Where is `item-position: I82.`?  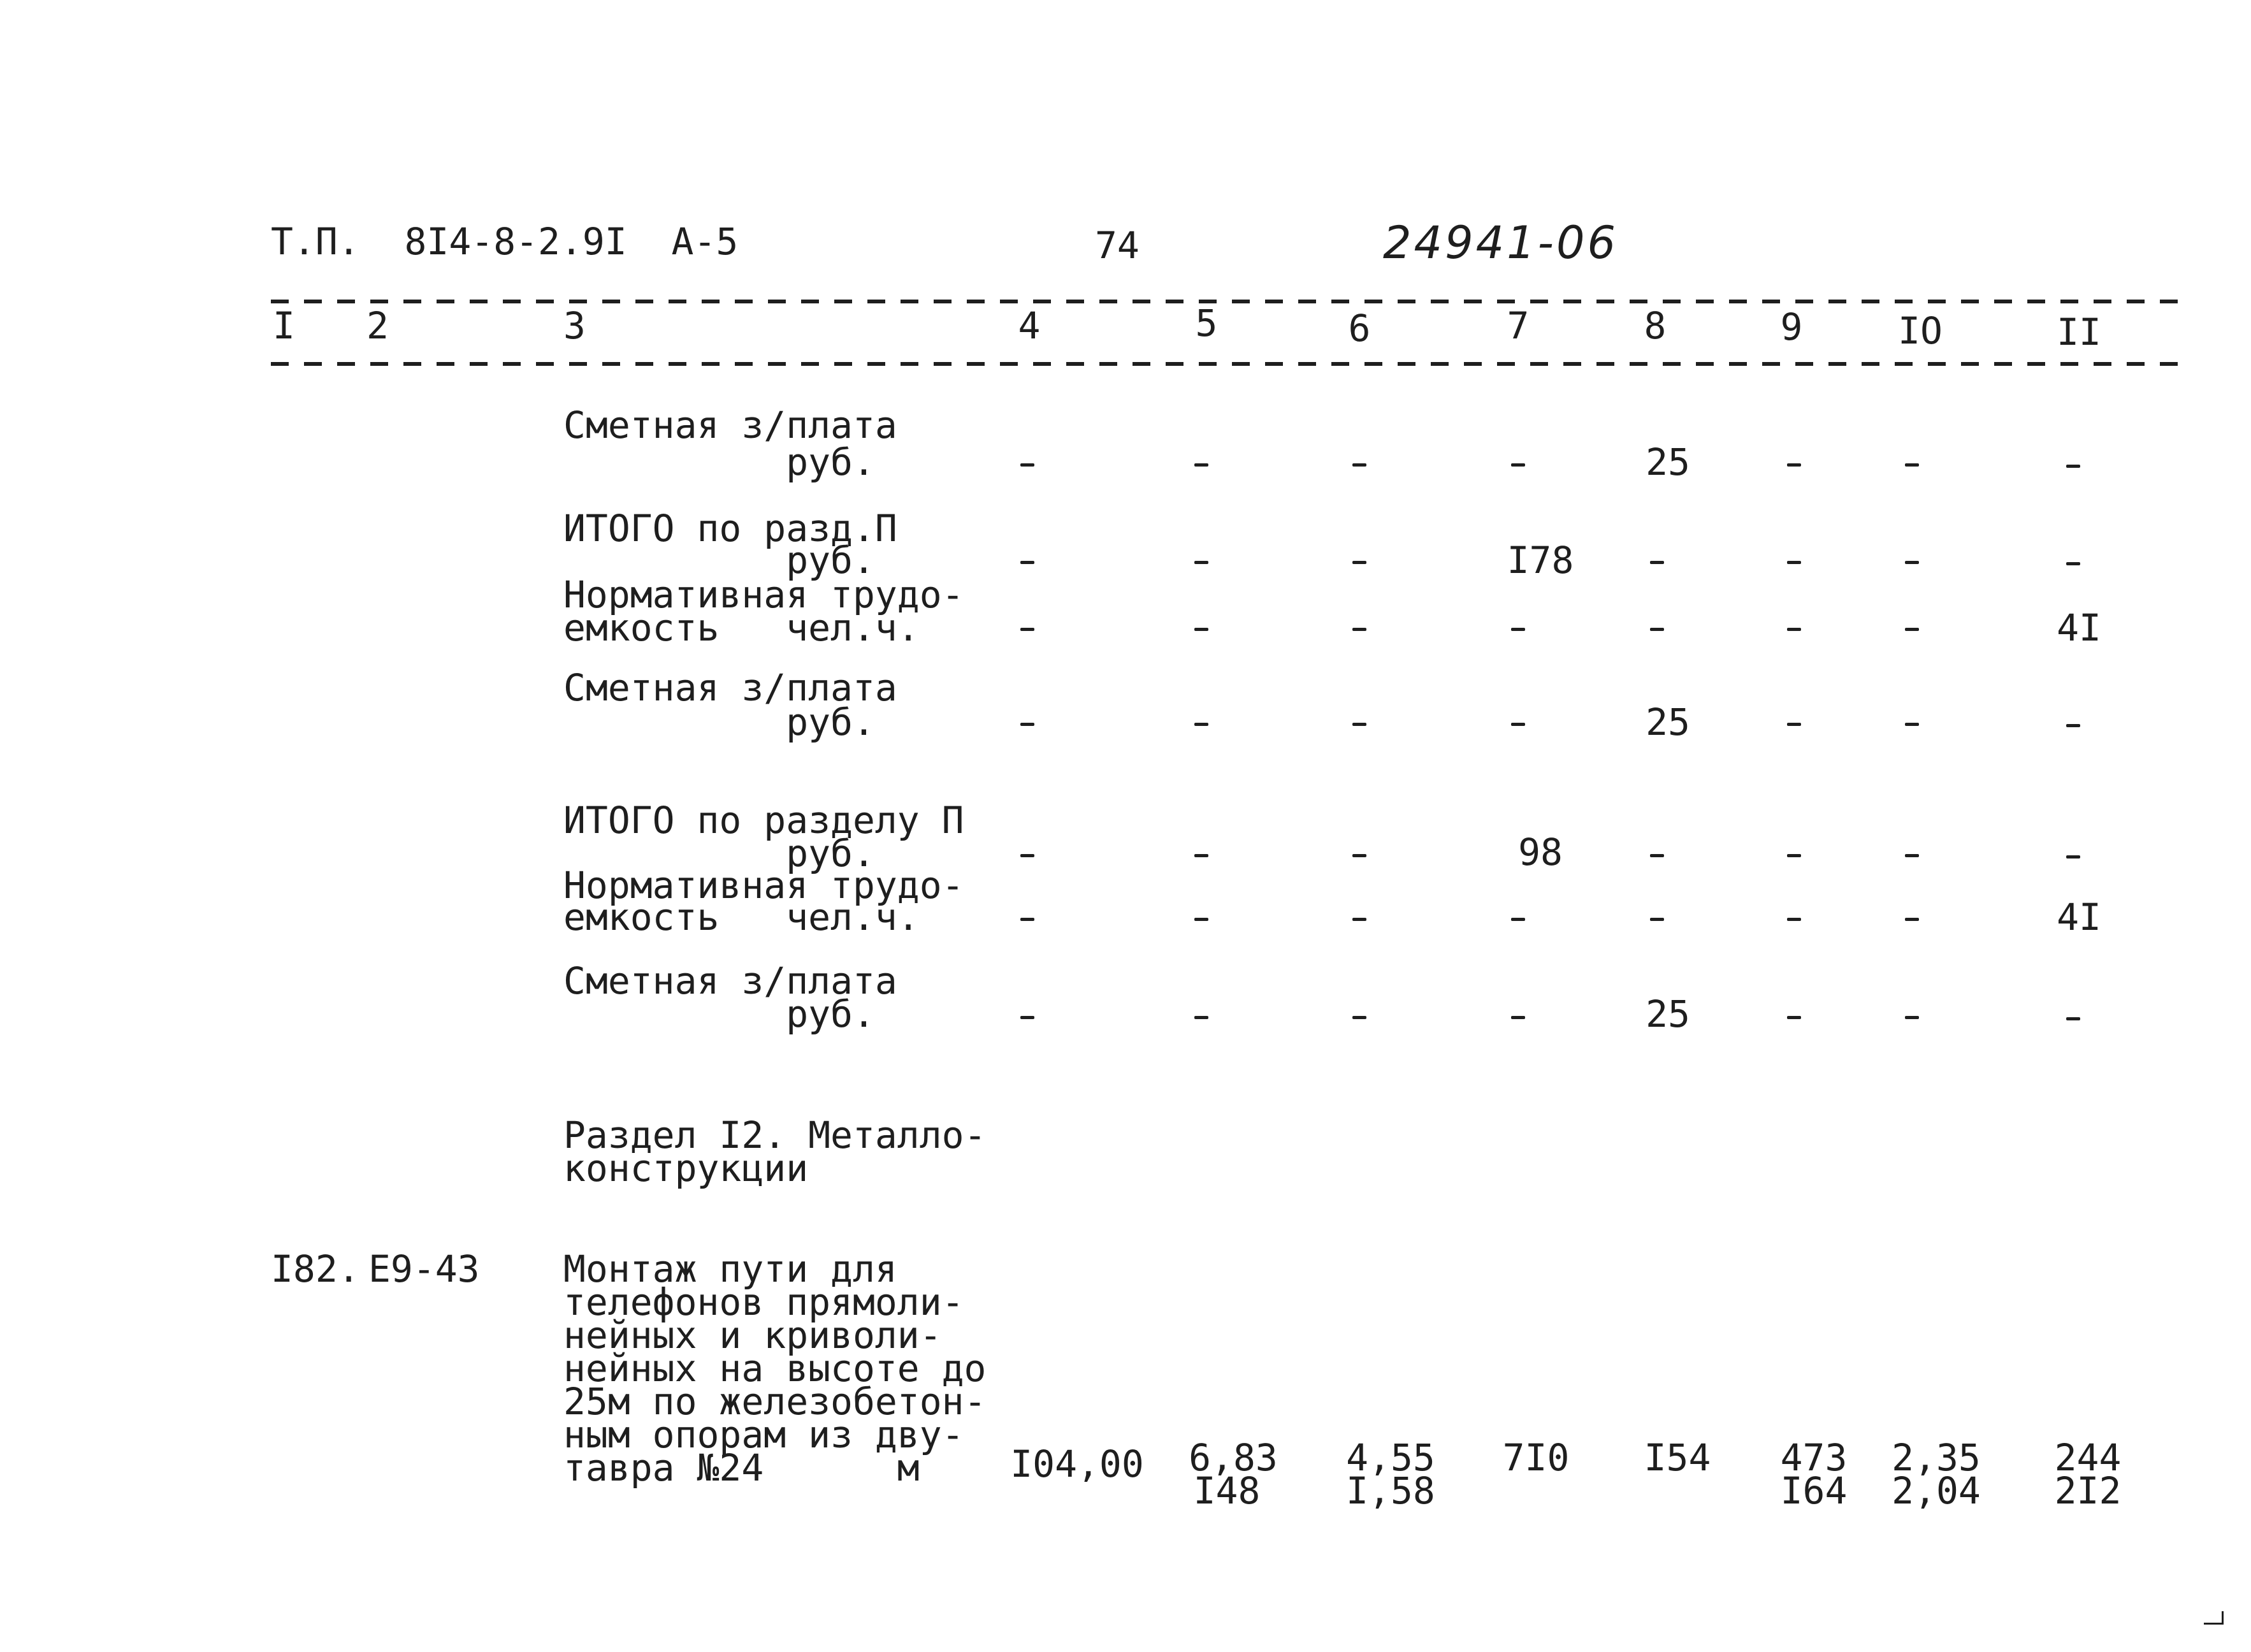
item-position: I82. is located at coordinates (315, 1269).